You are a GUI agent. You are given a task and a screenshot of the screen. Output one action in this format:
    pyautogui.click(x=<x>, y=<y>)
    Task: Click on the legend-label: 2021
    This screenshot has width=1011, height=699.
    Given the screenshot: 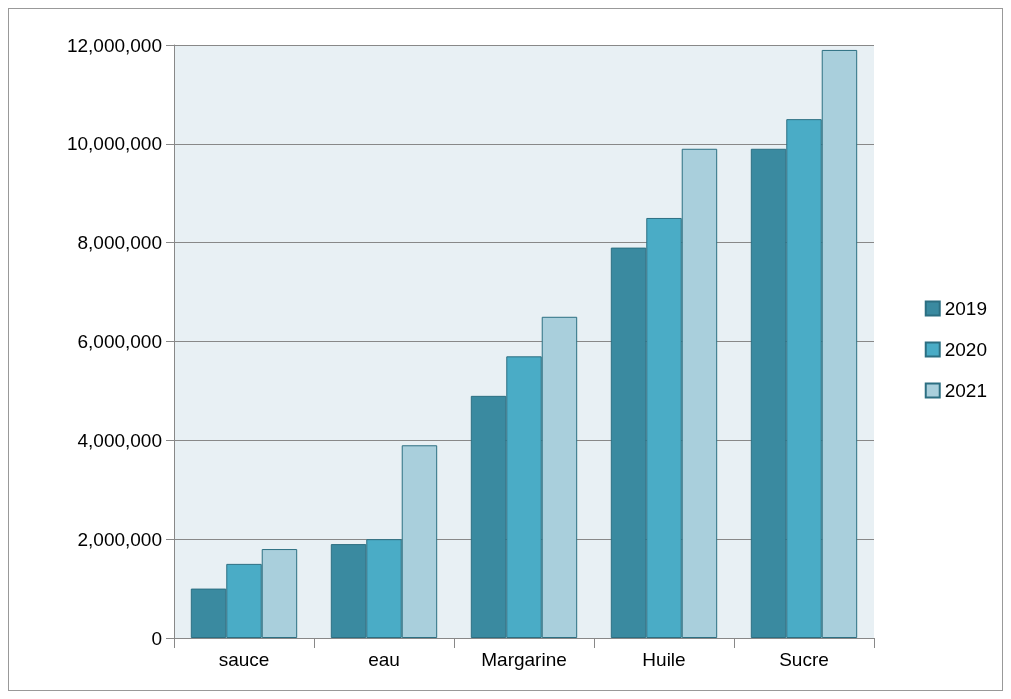 What is the action you would take?
    pyautogui.click(x=966, y=390)
    